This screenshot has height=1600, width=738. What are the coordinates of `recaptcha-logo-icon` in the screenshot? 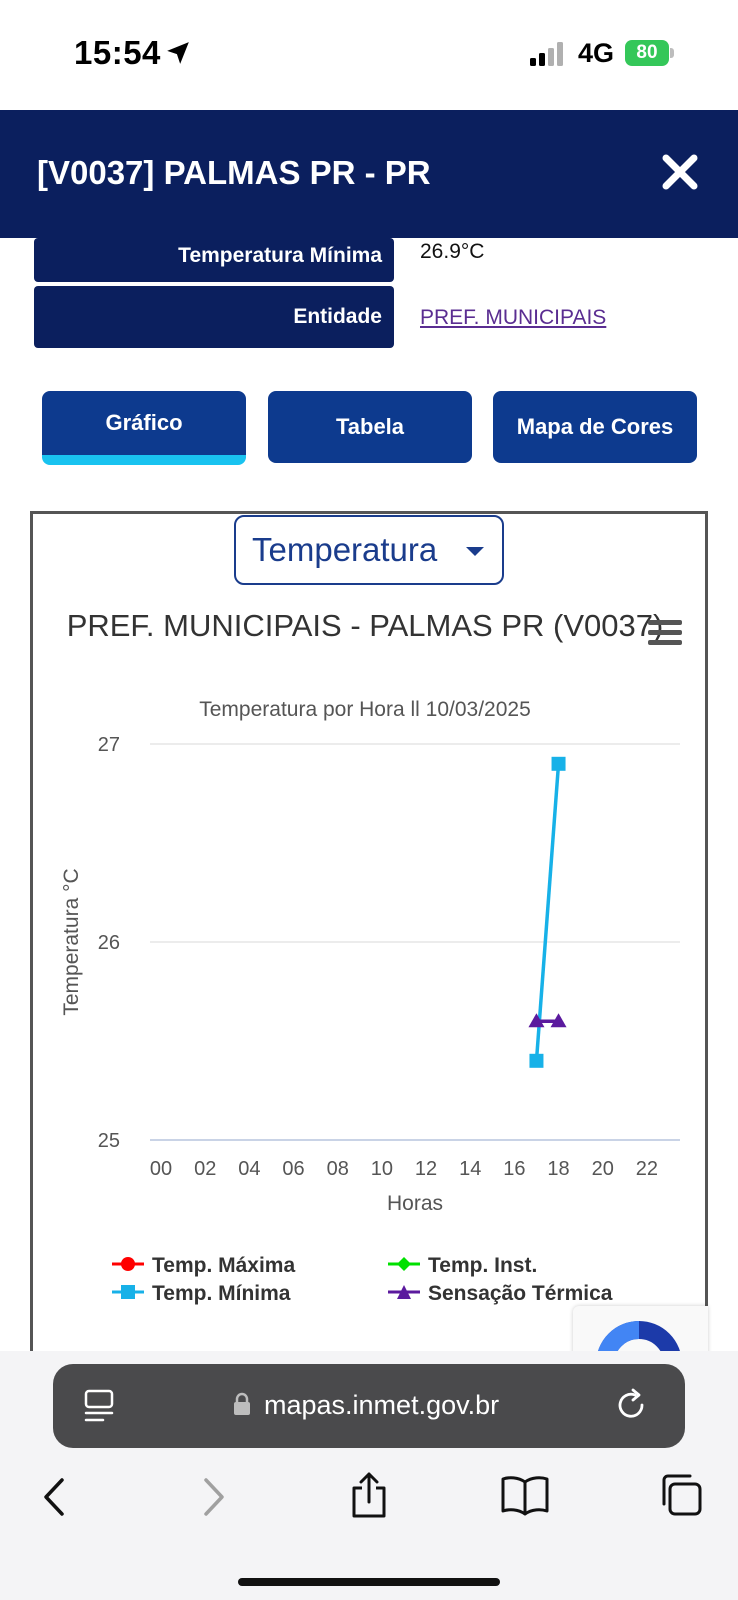 It's located at (639, 1338).